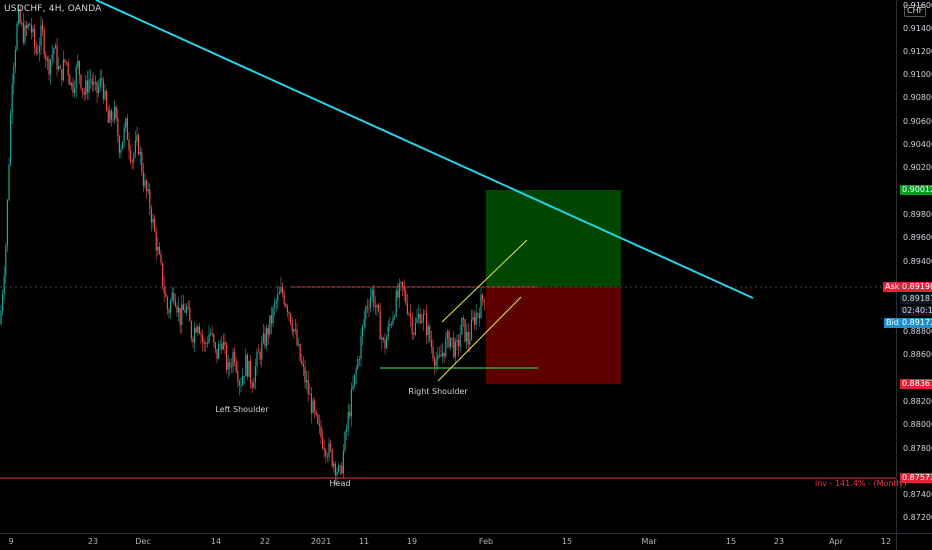 The width and height of the screenshot is (932, 550). I want to click on price-axis, so click(914, 266).